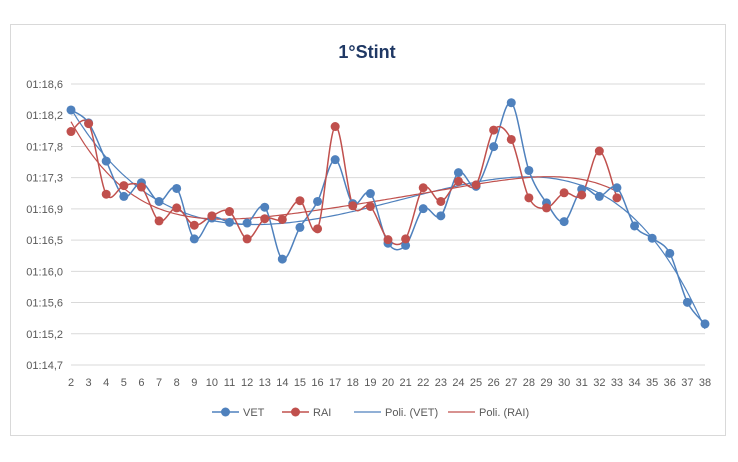  What do you see at coordinates (546, 383) in the screenshot?
I see `x-tick-label: 29` at bounding box center [546, 383].